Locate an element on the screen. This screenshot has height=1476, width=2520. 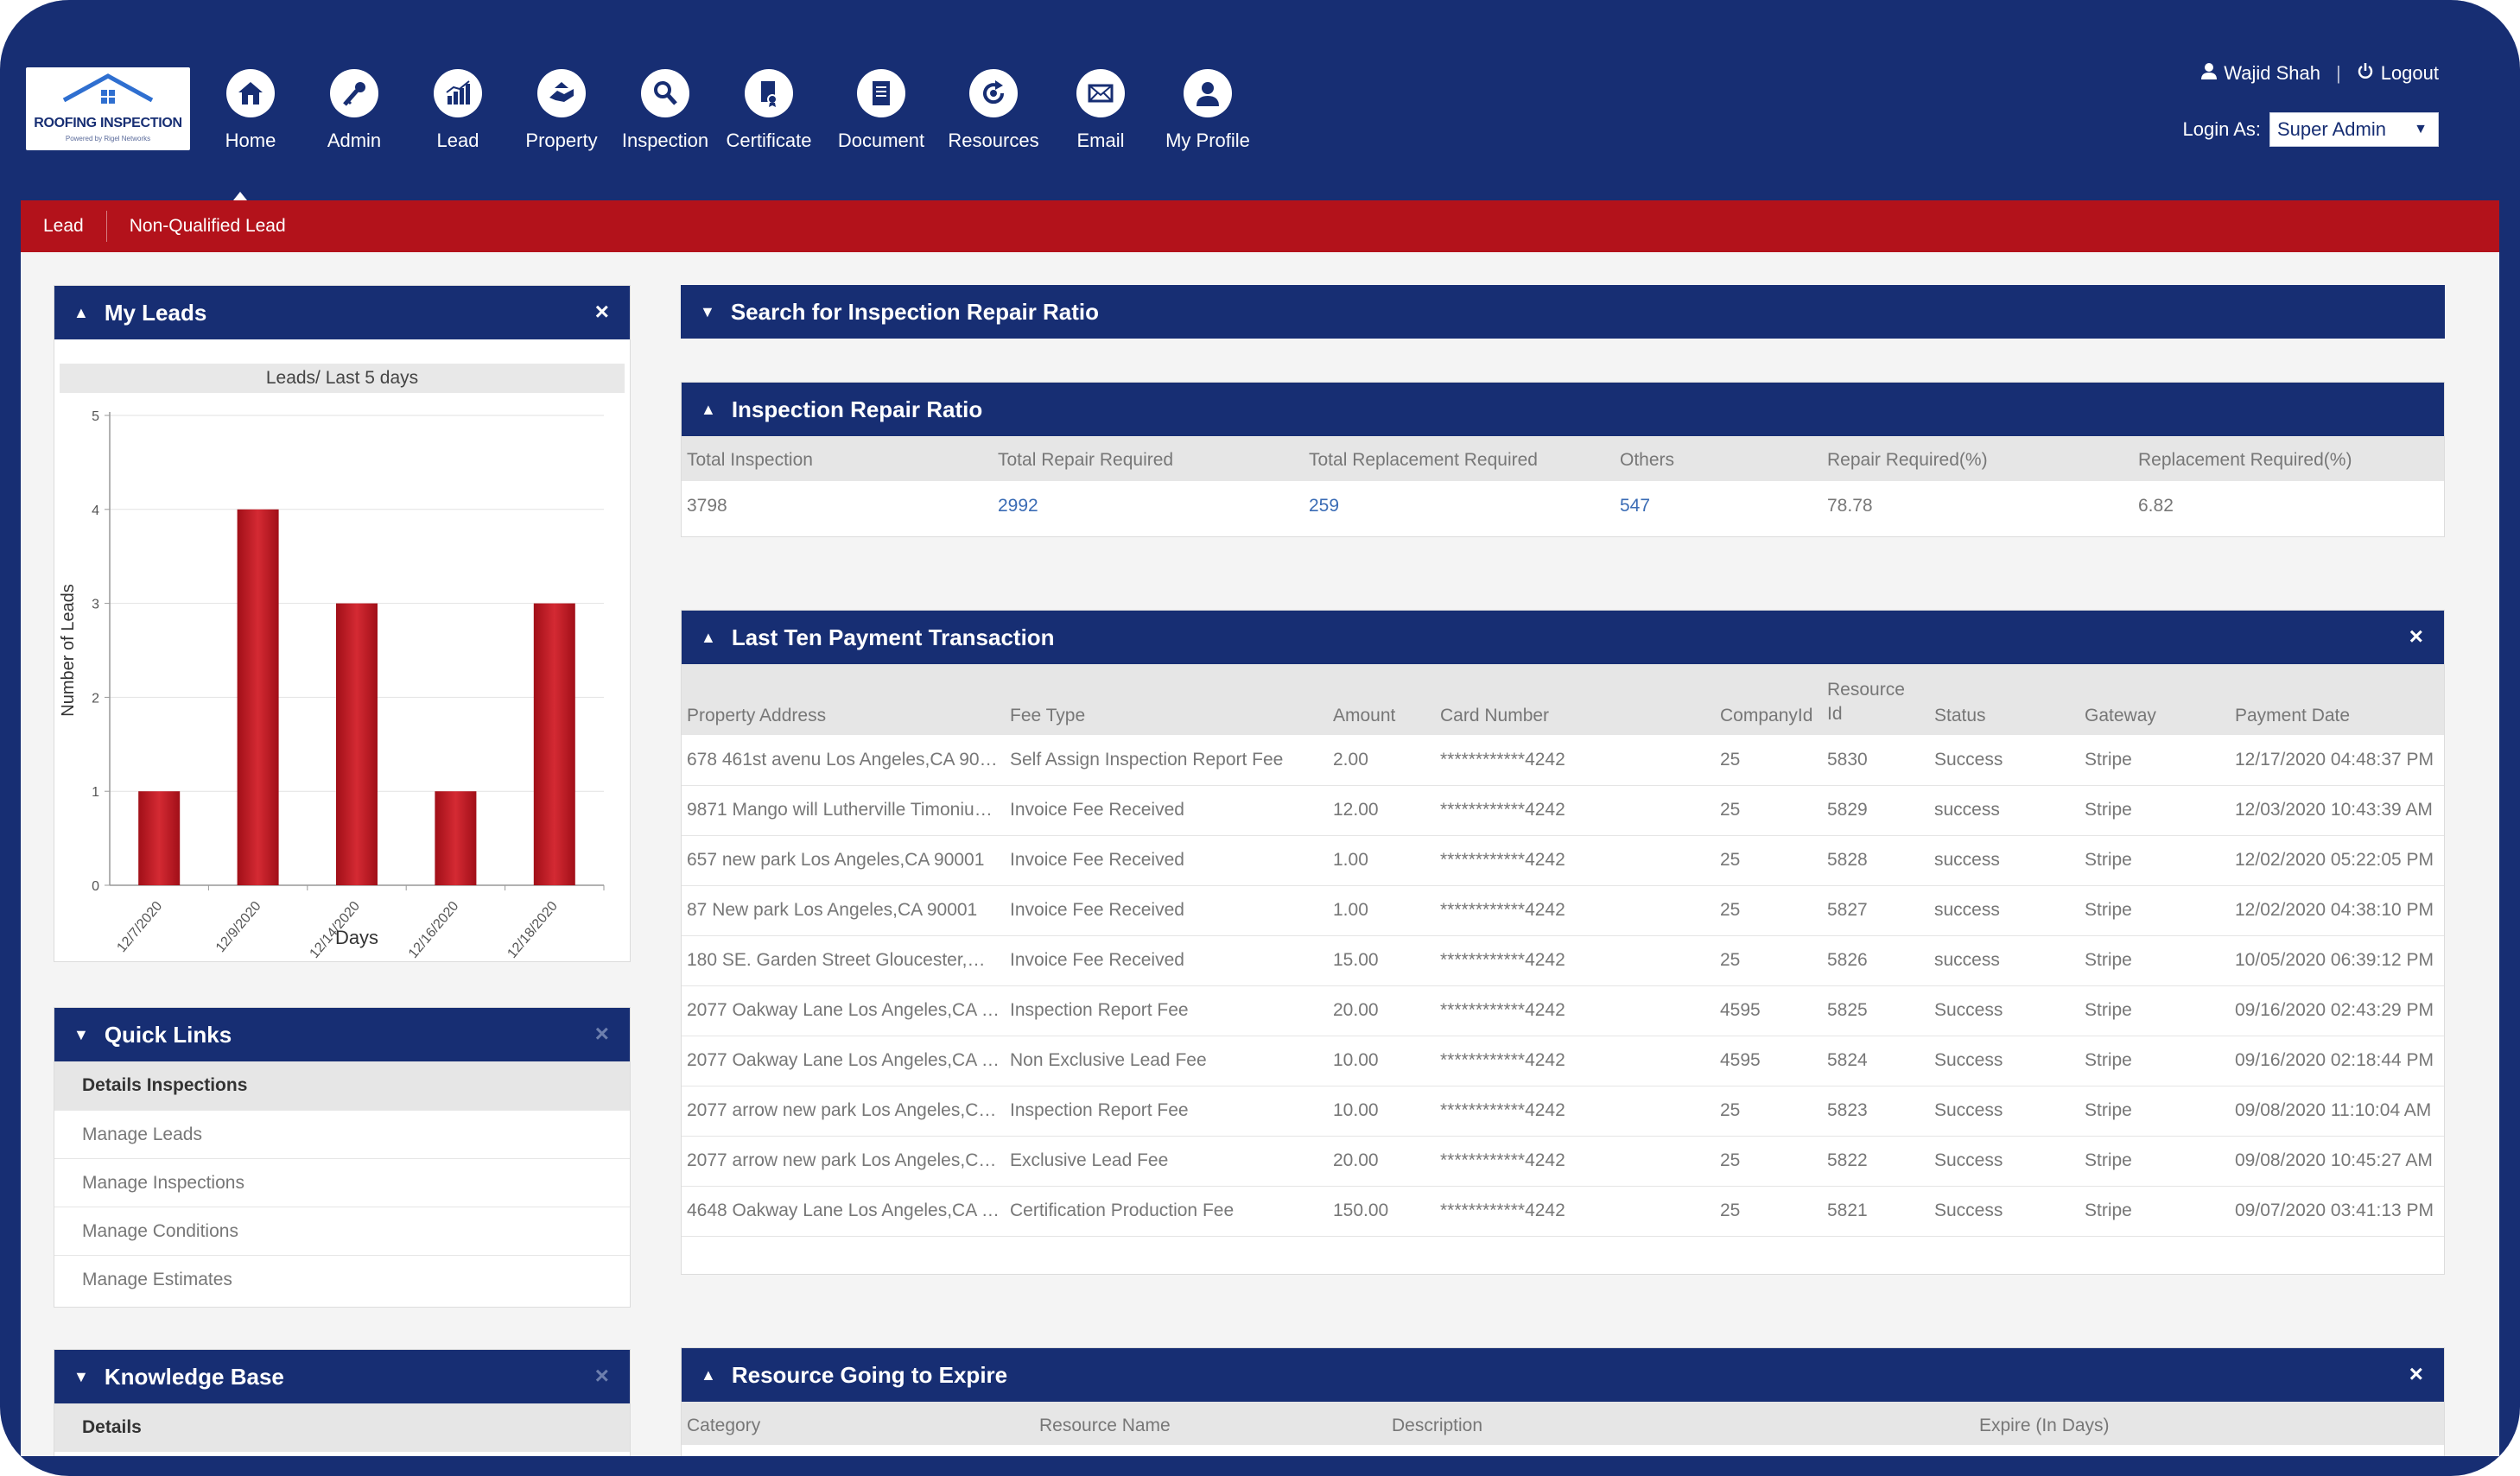
column-header: Repair Required(%) is located at coordinates (1978, 458).